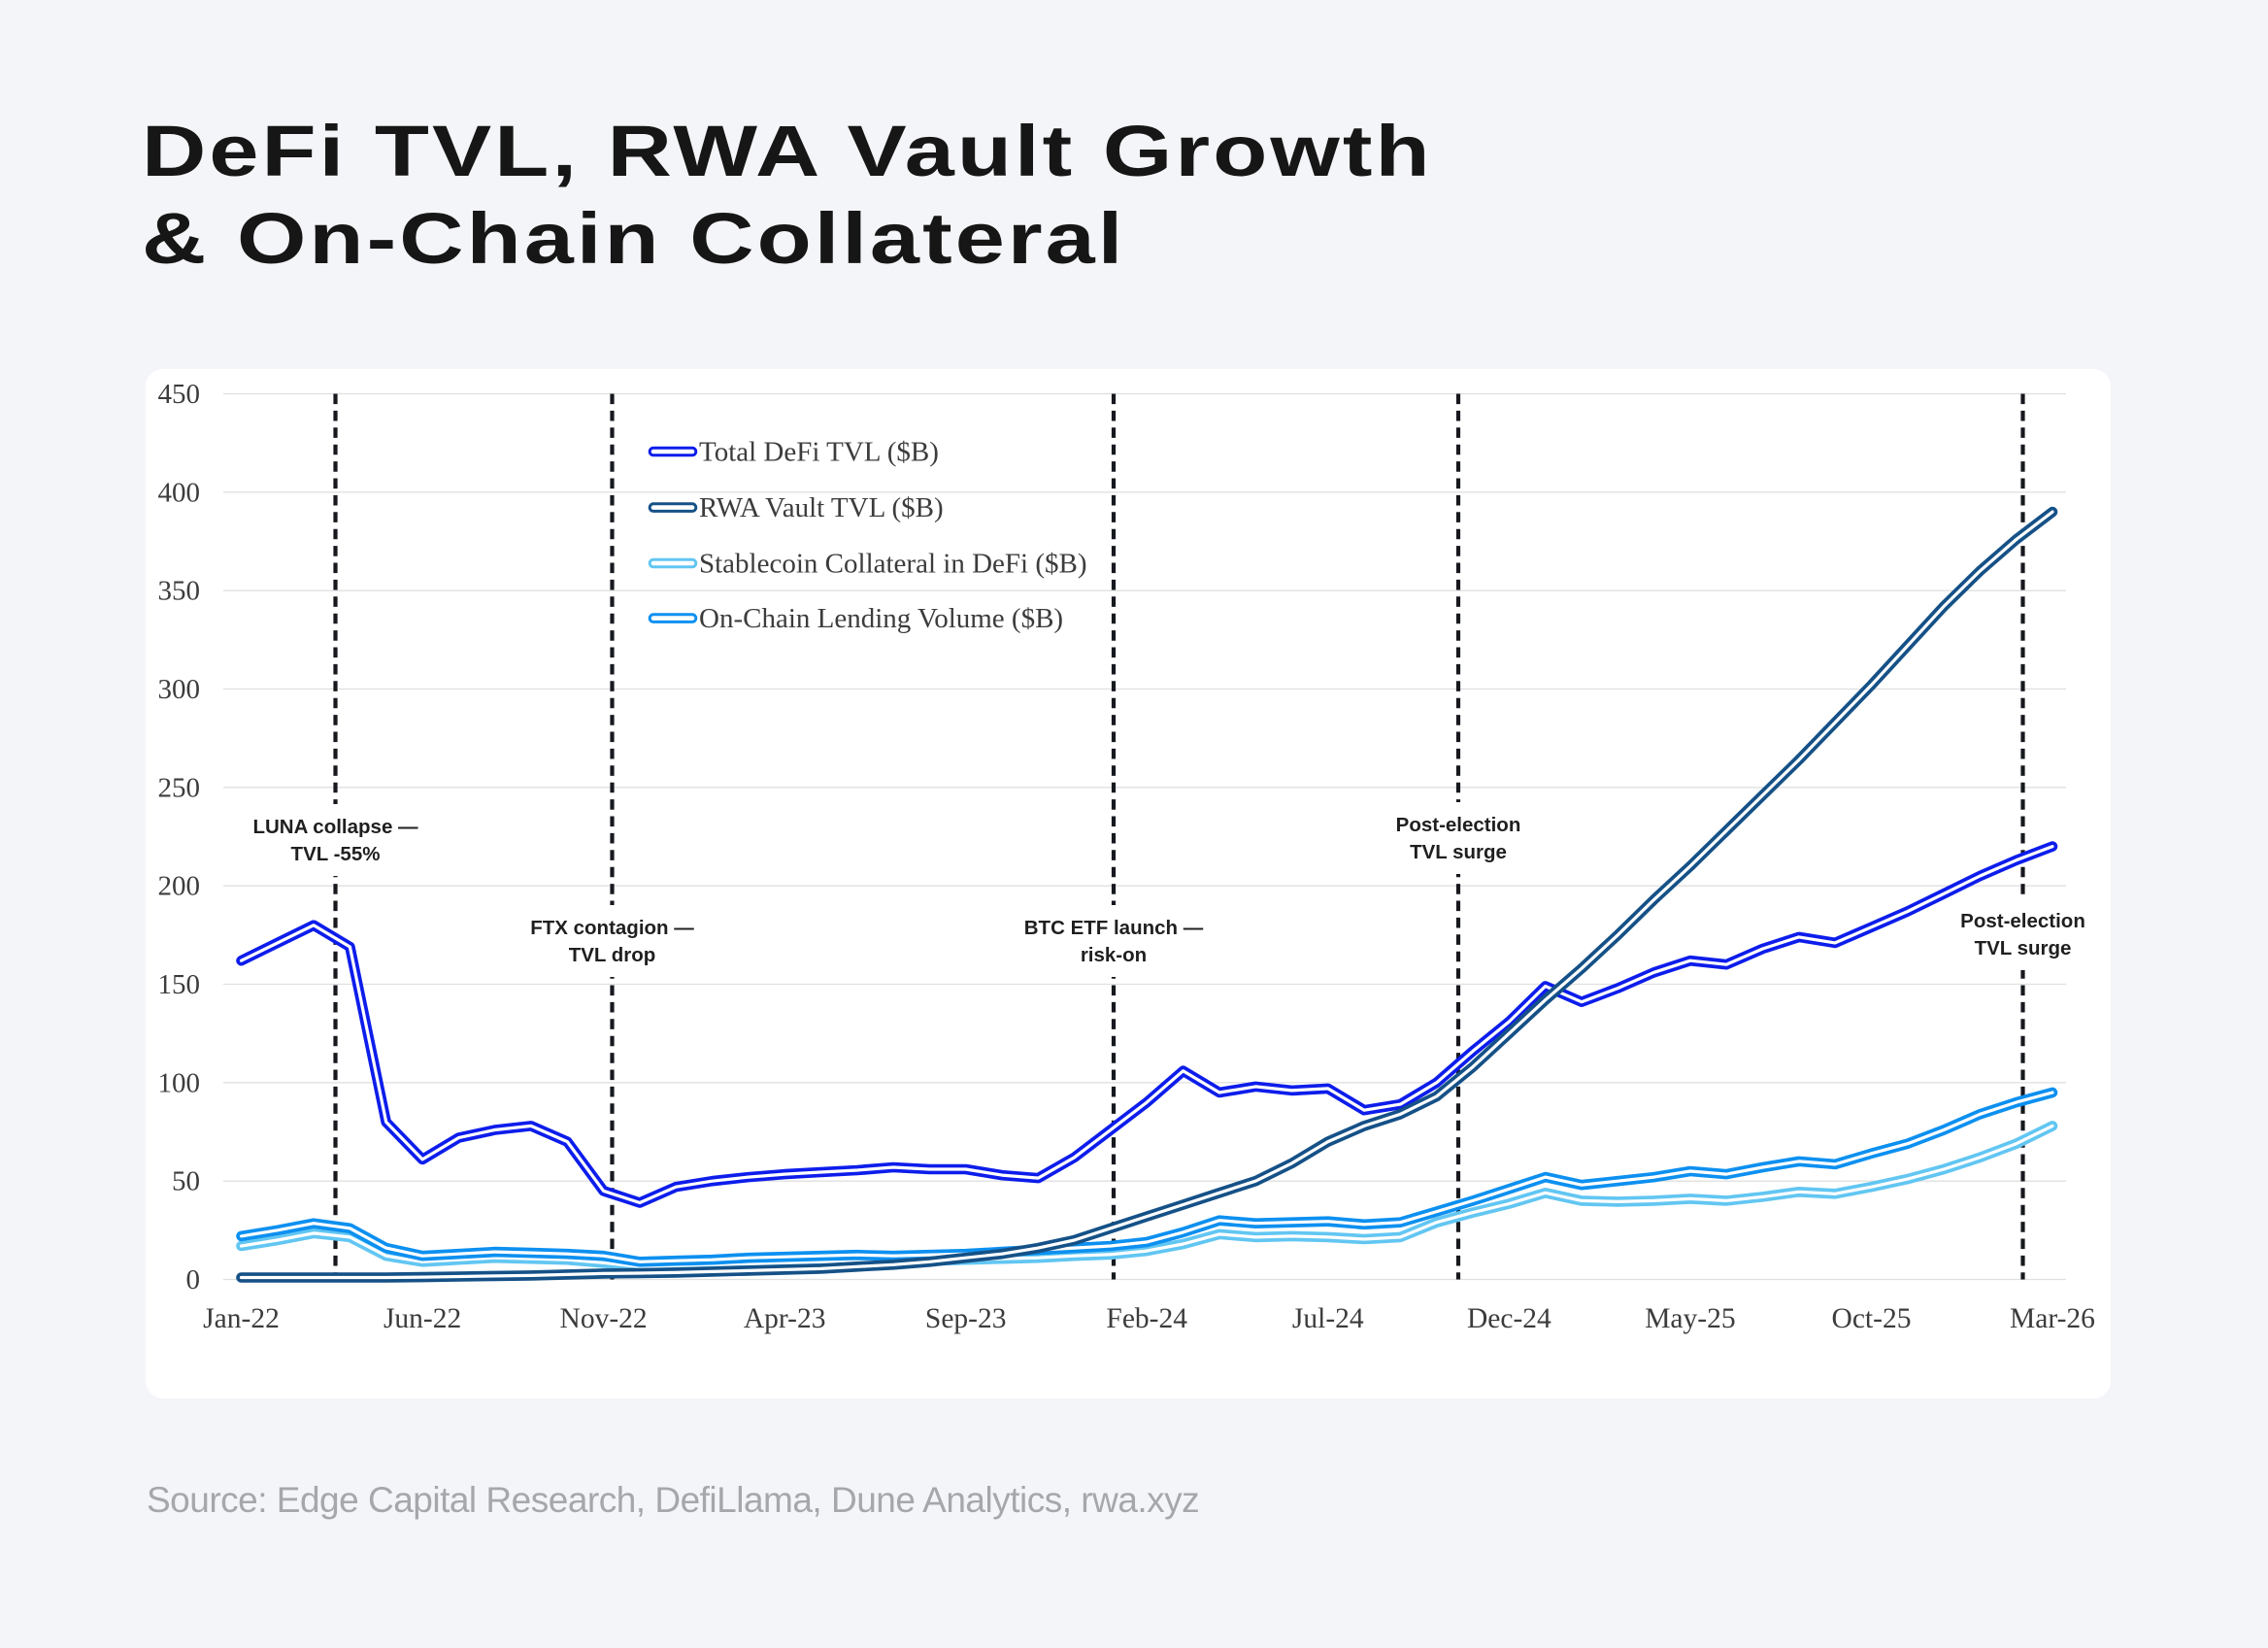 Image resolution: width=2268 pixels, height=1648 pixels. I want to click on svg-text: Dec-24, so click(1509, 1318).